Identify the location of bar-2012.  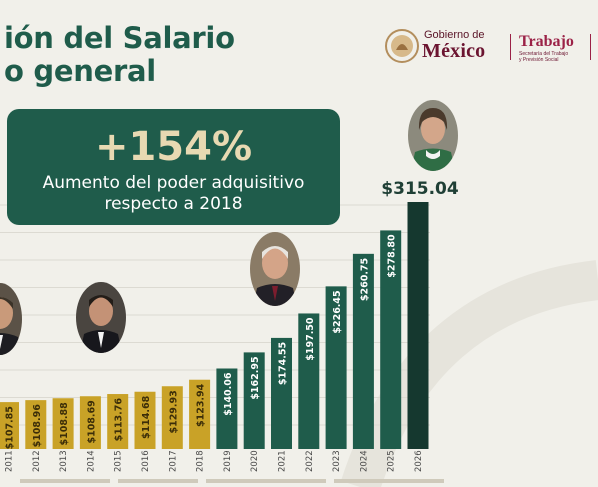
(36, 424).